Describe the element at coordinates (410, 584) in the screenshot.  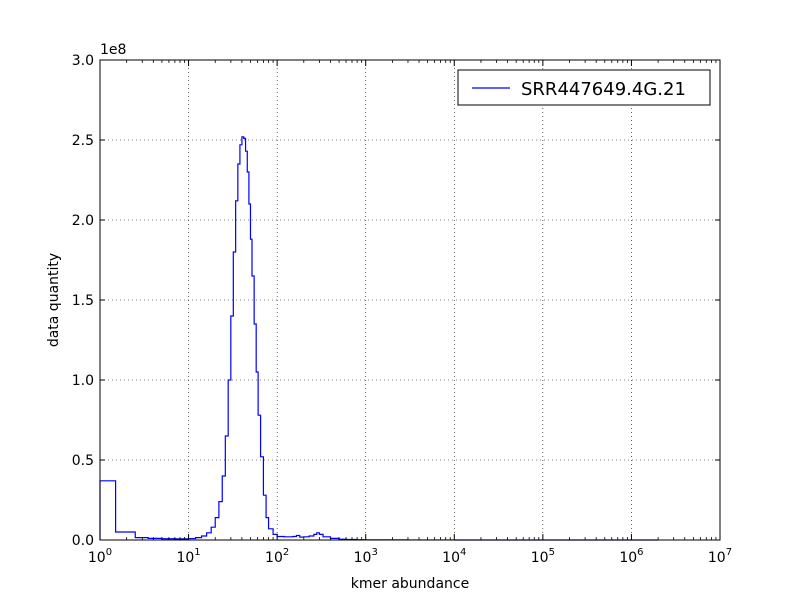
I see `x-axis-label: kmer abundance` at that location.